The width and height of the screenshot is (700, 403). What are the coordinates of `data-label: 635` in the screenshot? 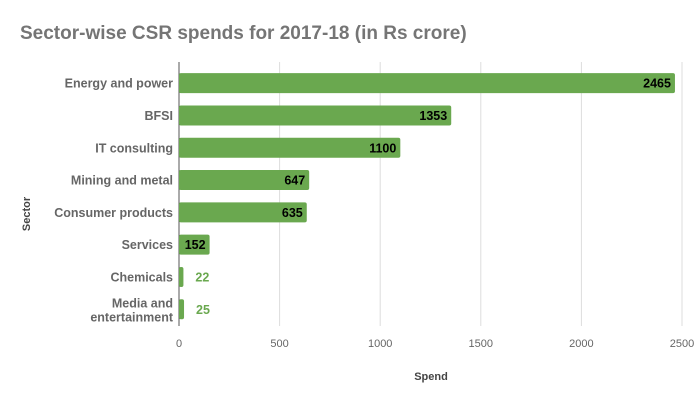 It's located at (292, 213).